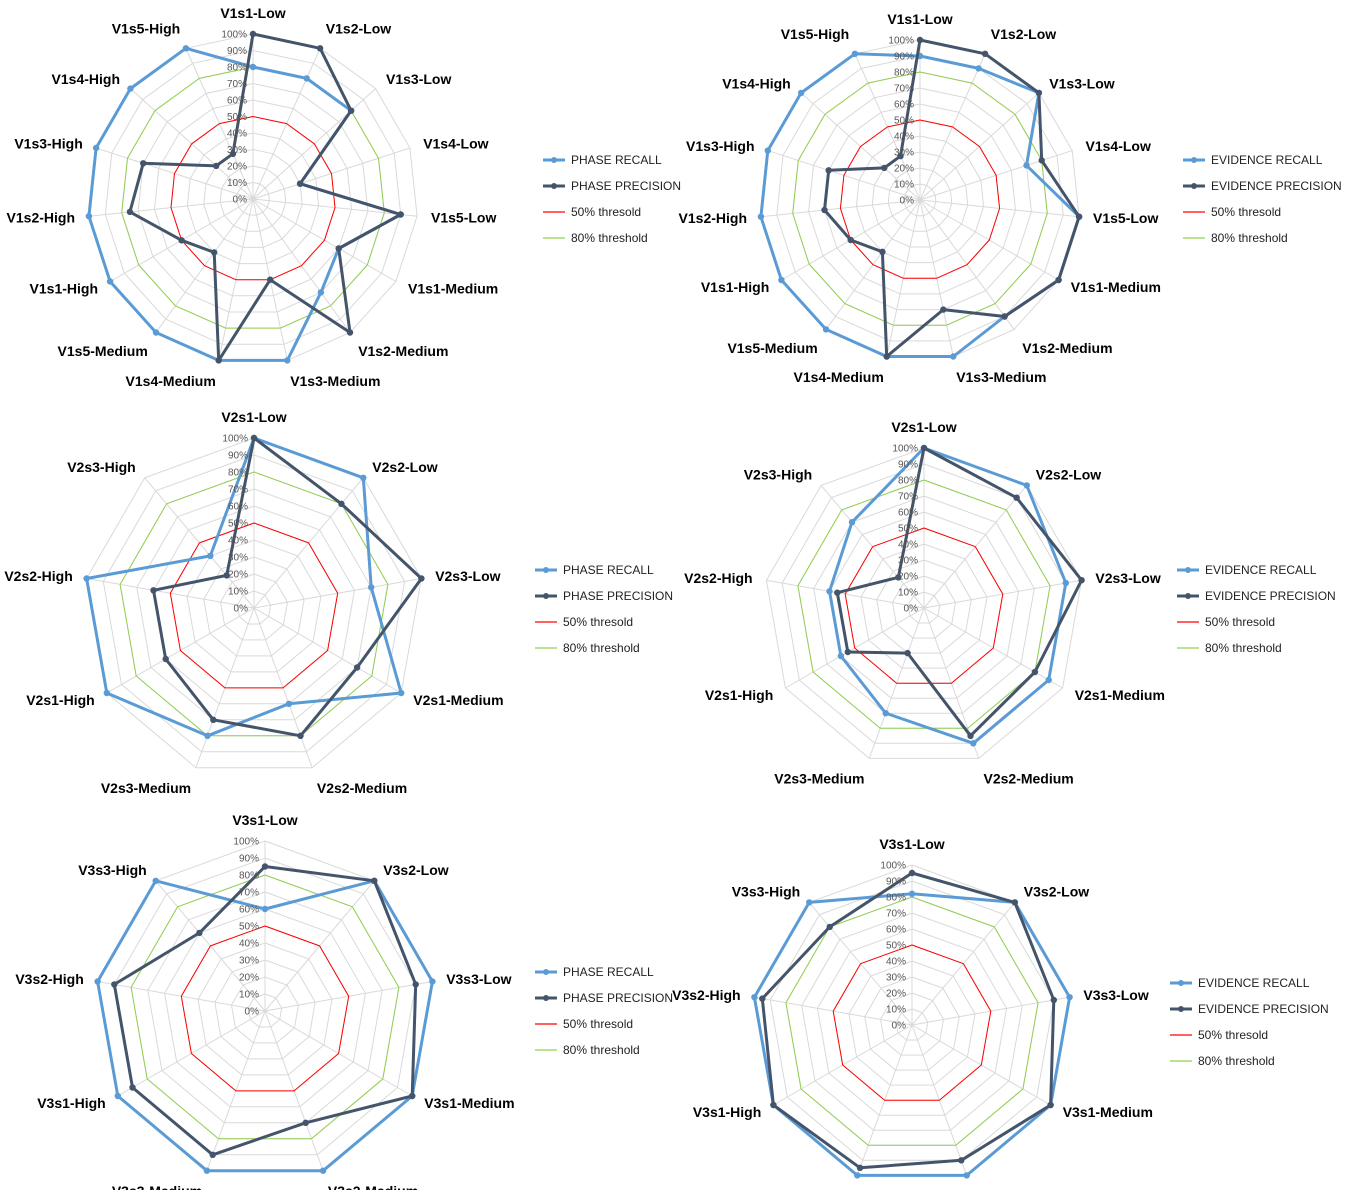  Describe the element at coordinates (249, 876) in the screenshot. I see `tick-label: 80%` at that location.